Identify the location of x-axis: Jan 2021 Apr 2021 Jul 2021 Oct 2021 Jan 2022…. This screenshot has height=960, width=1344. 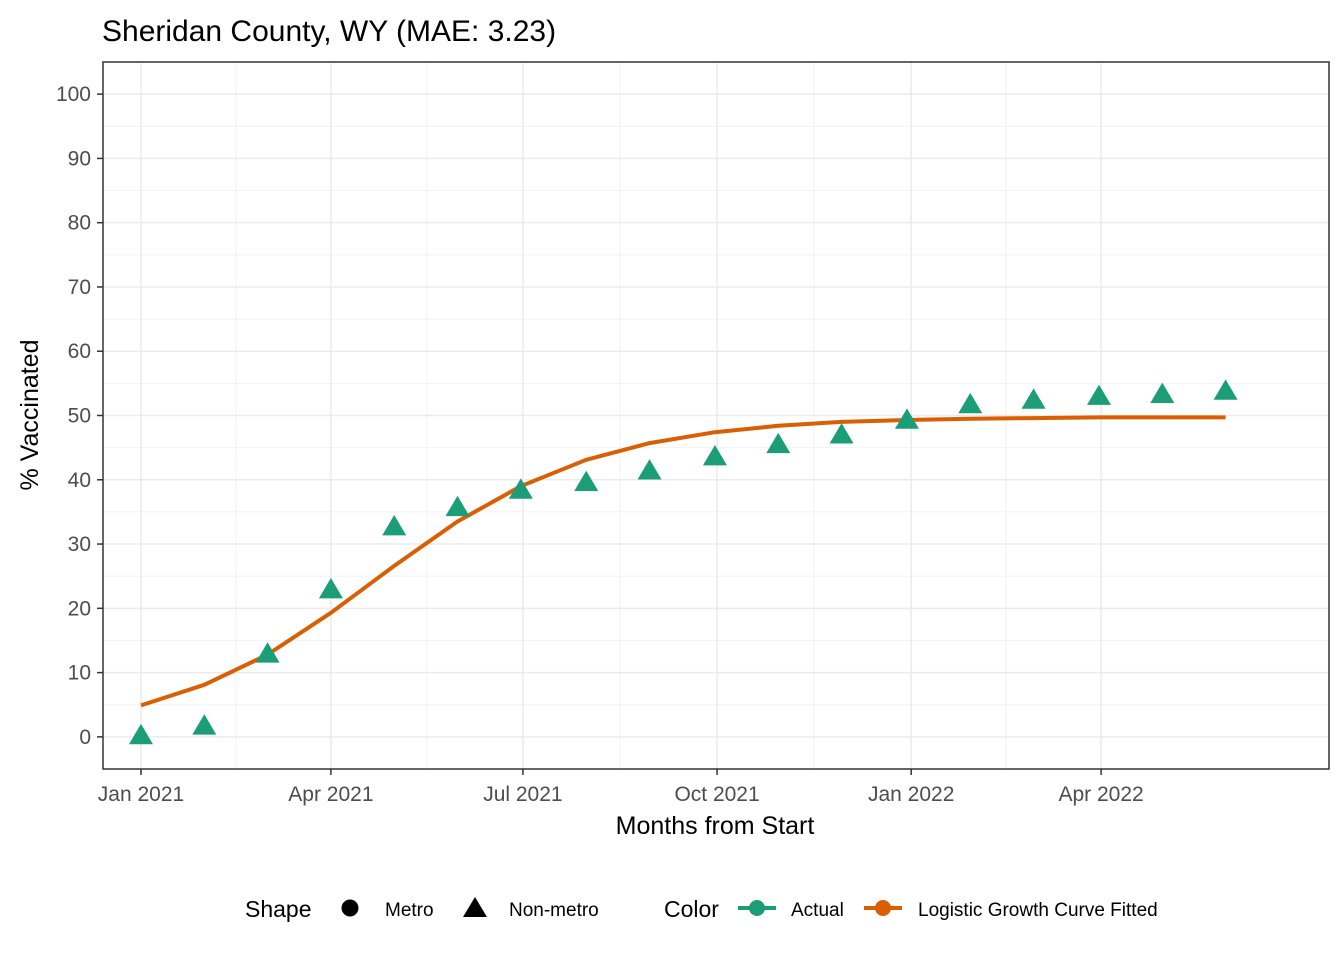
(621, 787).